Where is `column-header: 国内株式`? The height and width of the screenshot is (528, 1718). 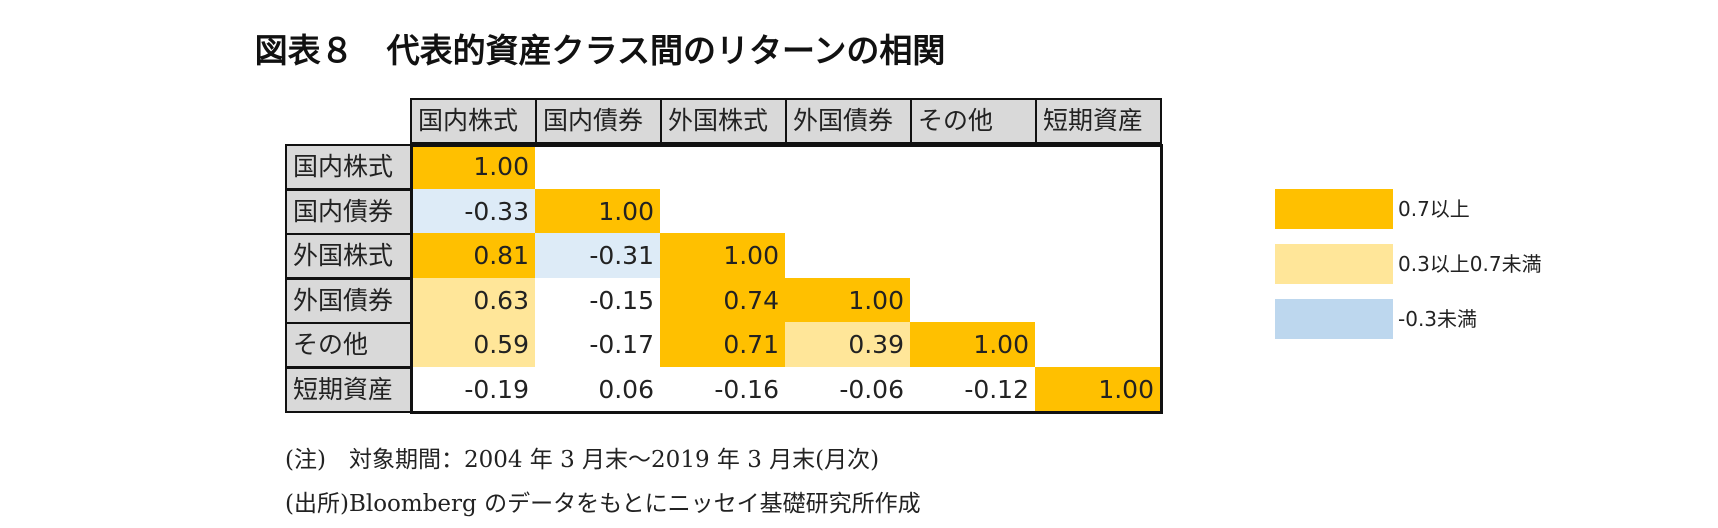 column-header: 国内株式 is located at coordinates (473, 121).